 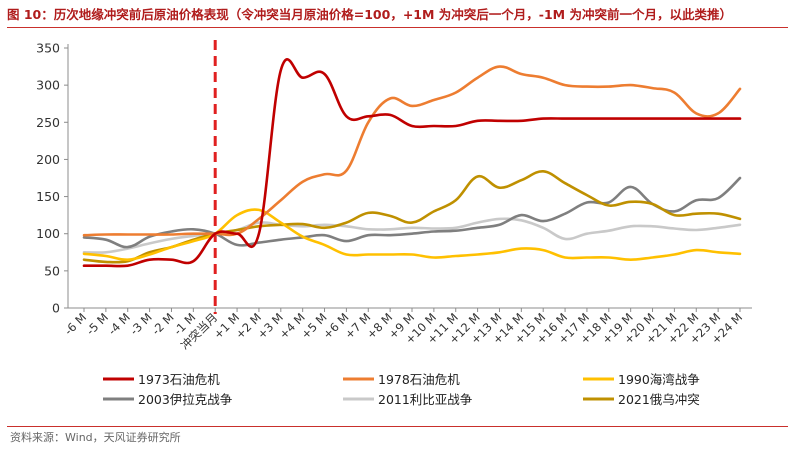 I want to click on series-line-2003伊拉克战争, so click(x=412, y=212).